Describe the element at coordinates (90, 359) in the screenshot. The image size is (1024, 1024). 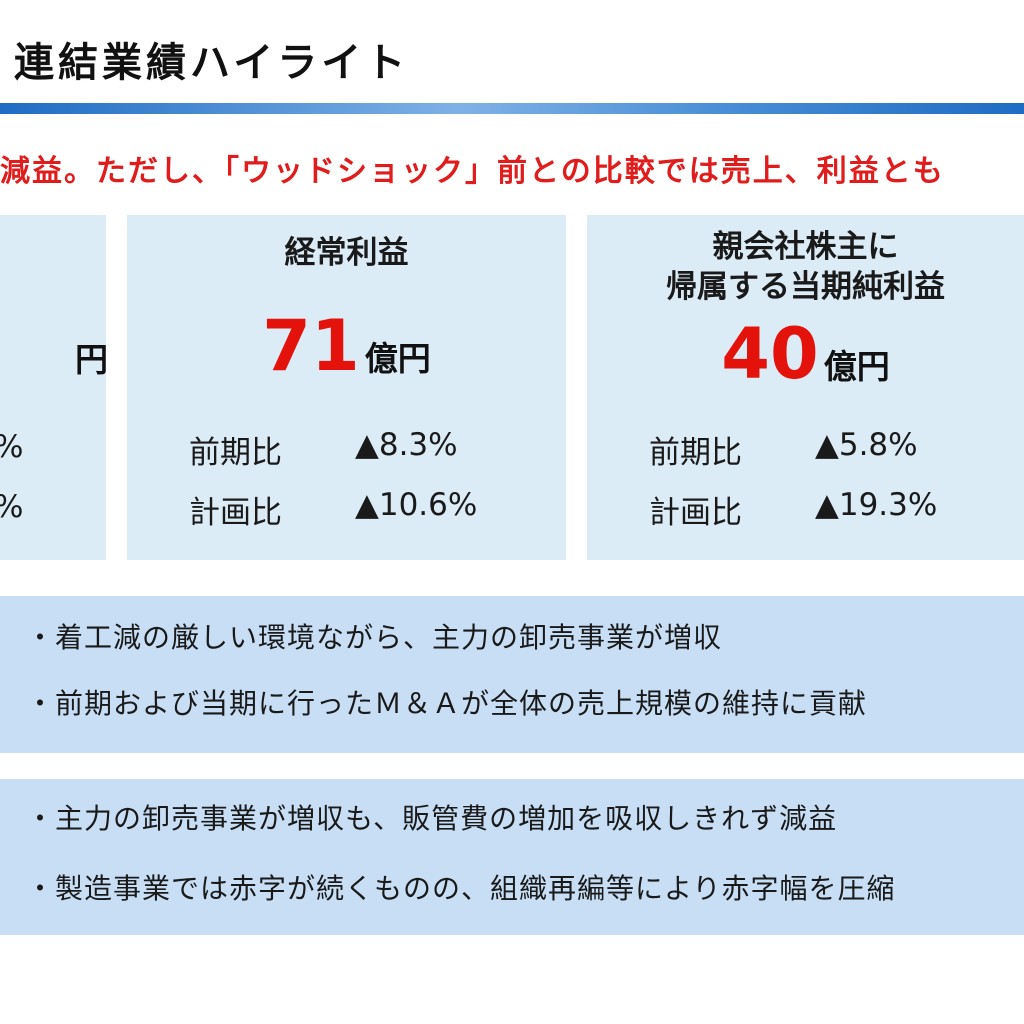
I see `kpi-unit: 円` at that location.